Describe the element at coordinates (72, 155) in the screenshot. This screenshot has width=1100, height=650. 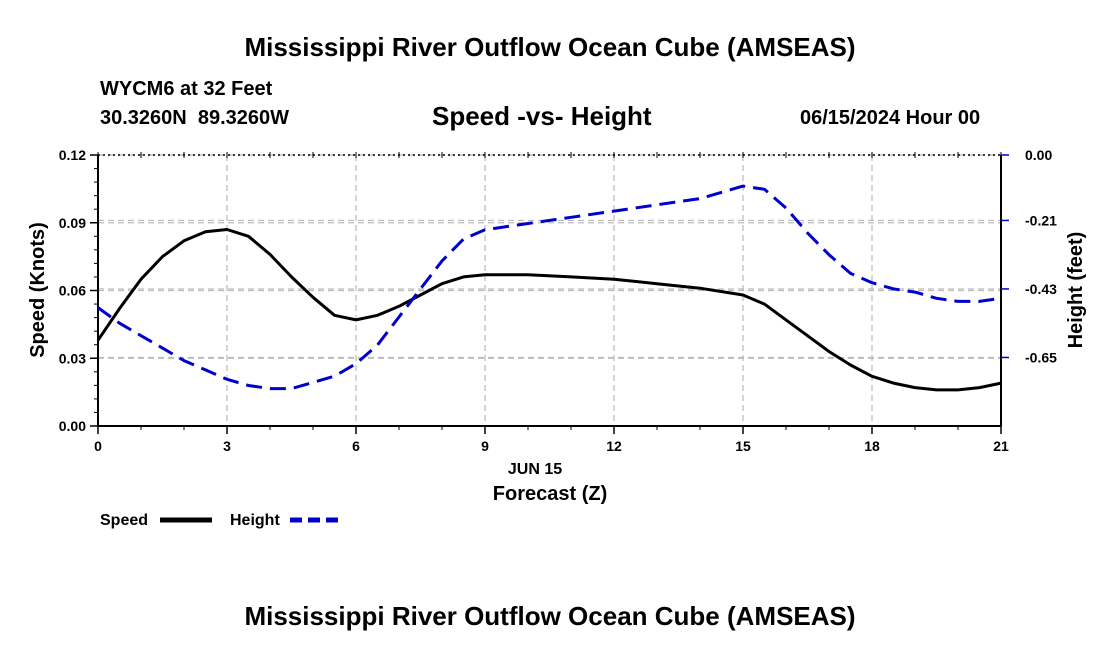
I see `y-tick-label: 0.12` at that location.